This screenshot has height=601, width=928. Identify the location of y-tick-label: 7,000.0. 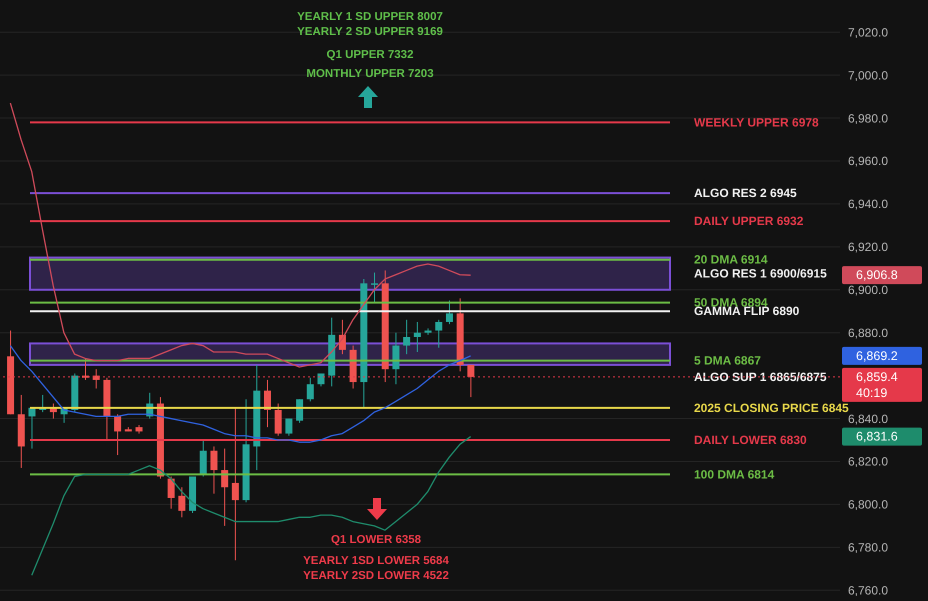
(868, 75).